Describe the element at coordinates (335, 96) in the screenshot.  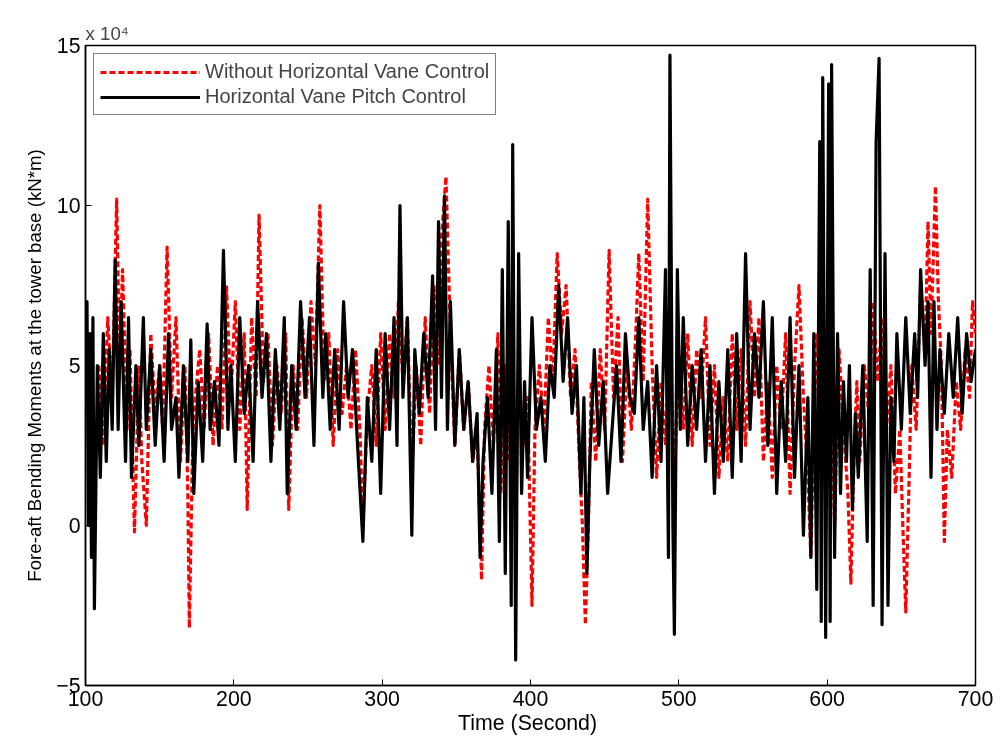
I see `legend-label: Horizontal Vane Pitch Control` at that location.